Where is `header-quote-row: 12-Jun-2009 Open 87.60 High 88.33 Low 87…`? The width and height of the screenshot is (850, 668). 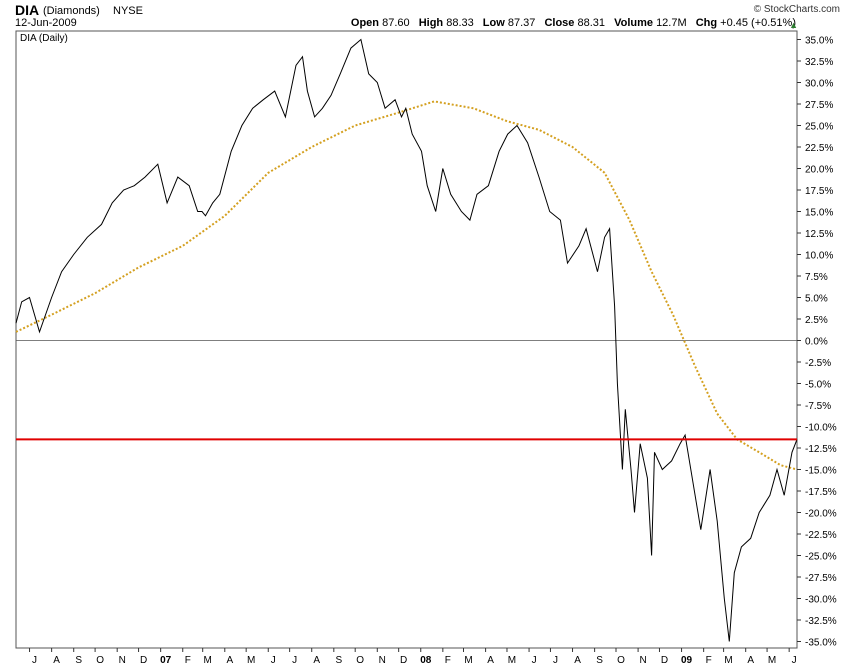
header-quote-row: 12-Jun-2009 Open 87.60 High 88.33 Low 87… is located at coordinates (425, 23).